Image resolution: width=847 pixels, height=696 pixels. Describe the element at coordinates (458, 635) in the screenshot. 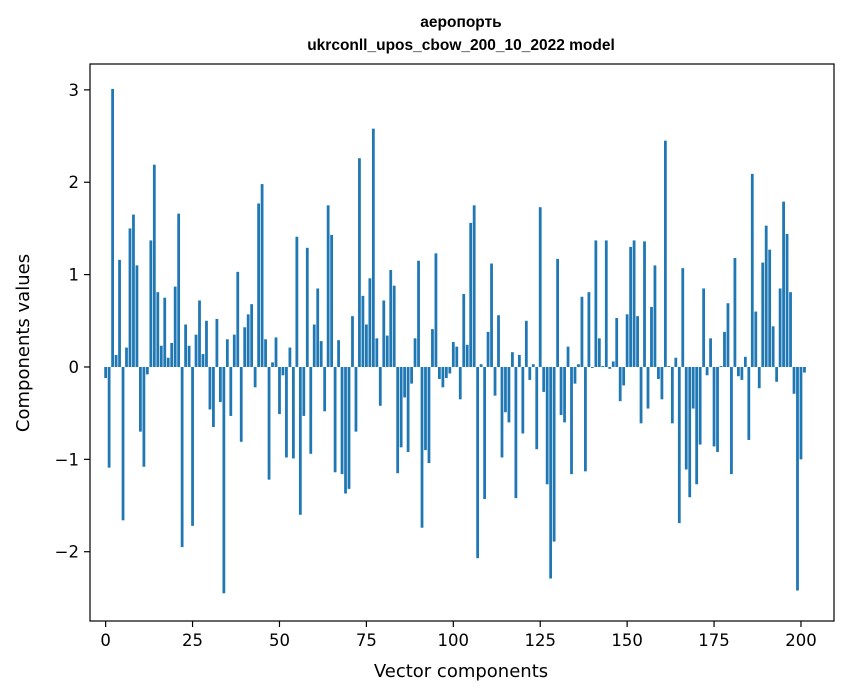

I see `x-axis-ticks: 0 25 50 75 100 125 150 175 200` at that location.